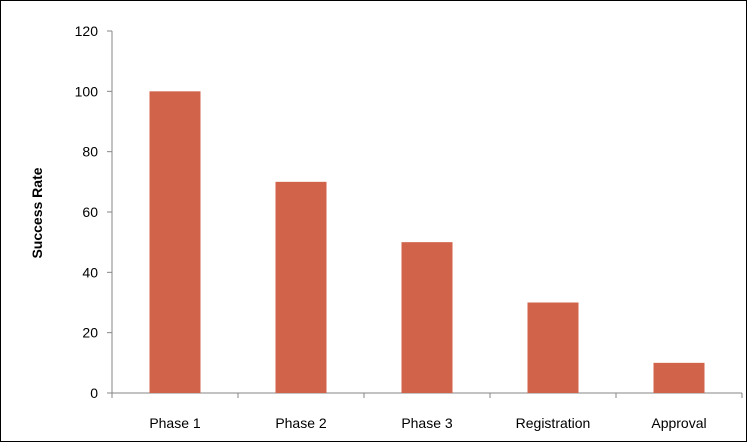  I want to click on x-tick-label: Phase 1, so click(175, 423).